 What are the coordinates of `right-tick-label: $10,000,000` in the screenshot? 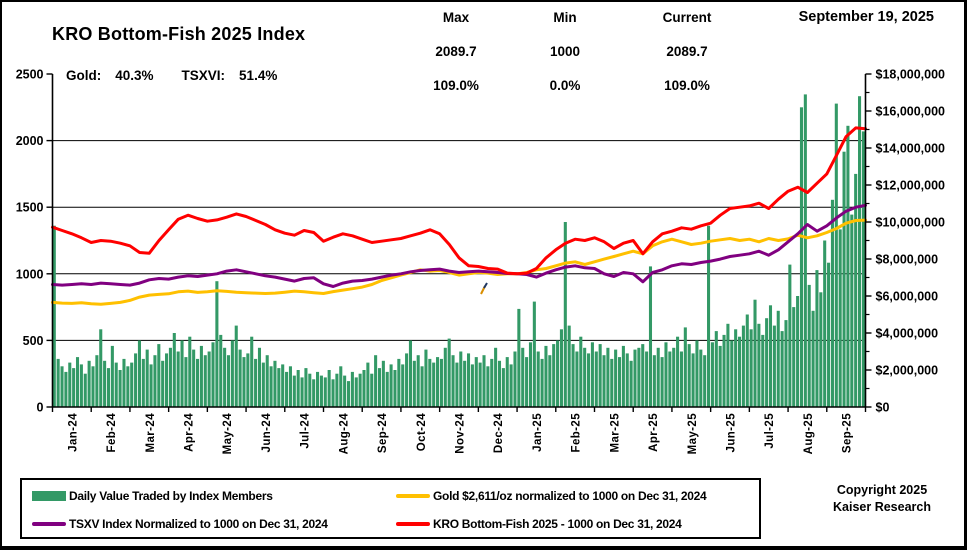 It's located at (911, 223).